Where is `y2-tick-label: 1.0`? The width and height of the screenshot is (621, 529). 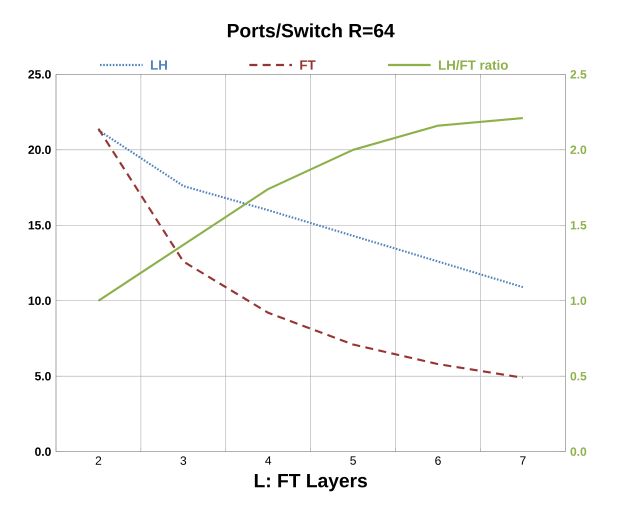 y2-tick-label: 1.0 is located at coordinates (578, 300).